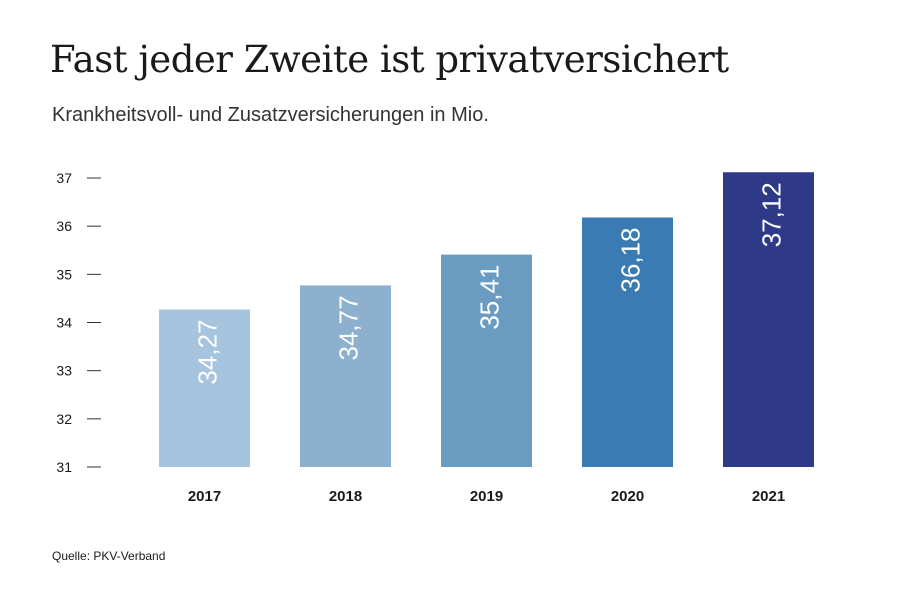 The image size is (900, 600). Describe the element at coordinates (631, 259) in the screenshot. I see `bar-value-label: 36,18` at that location.